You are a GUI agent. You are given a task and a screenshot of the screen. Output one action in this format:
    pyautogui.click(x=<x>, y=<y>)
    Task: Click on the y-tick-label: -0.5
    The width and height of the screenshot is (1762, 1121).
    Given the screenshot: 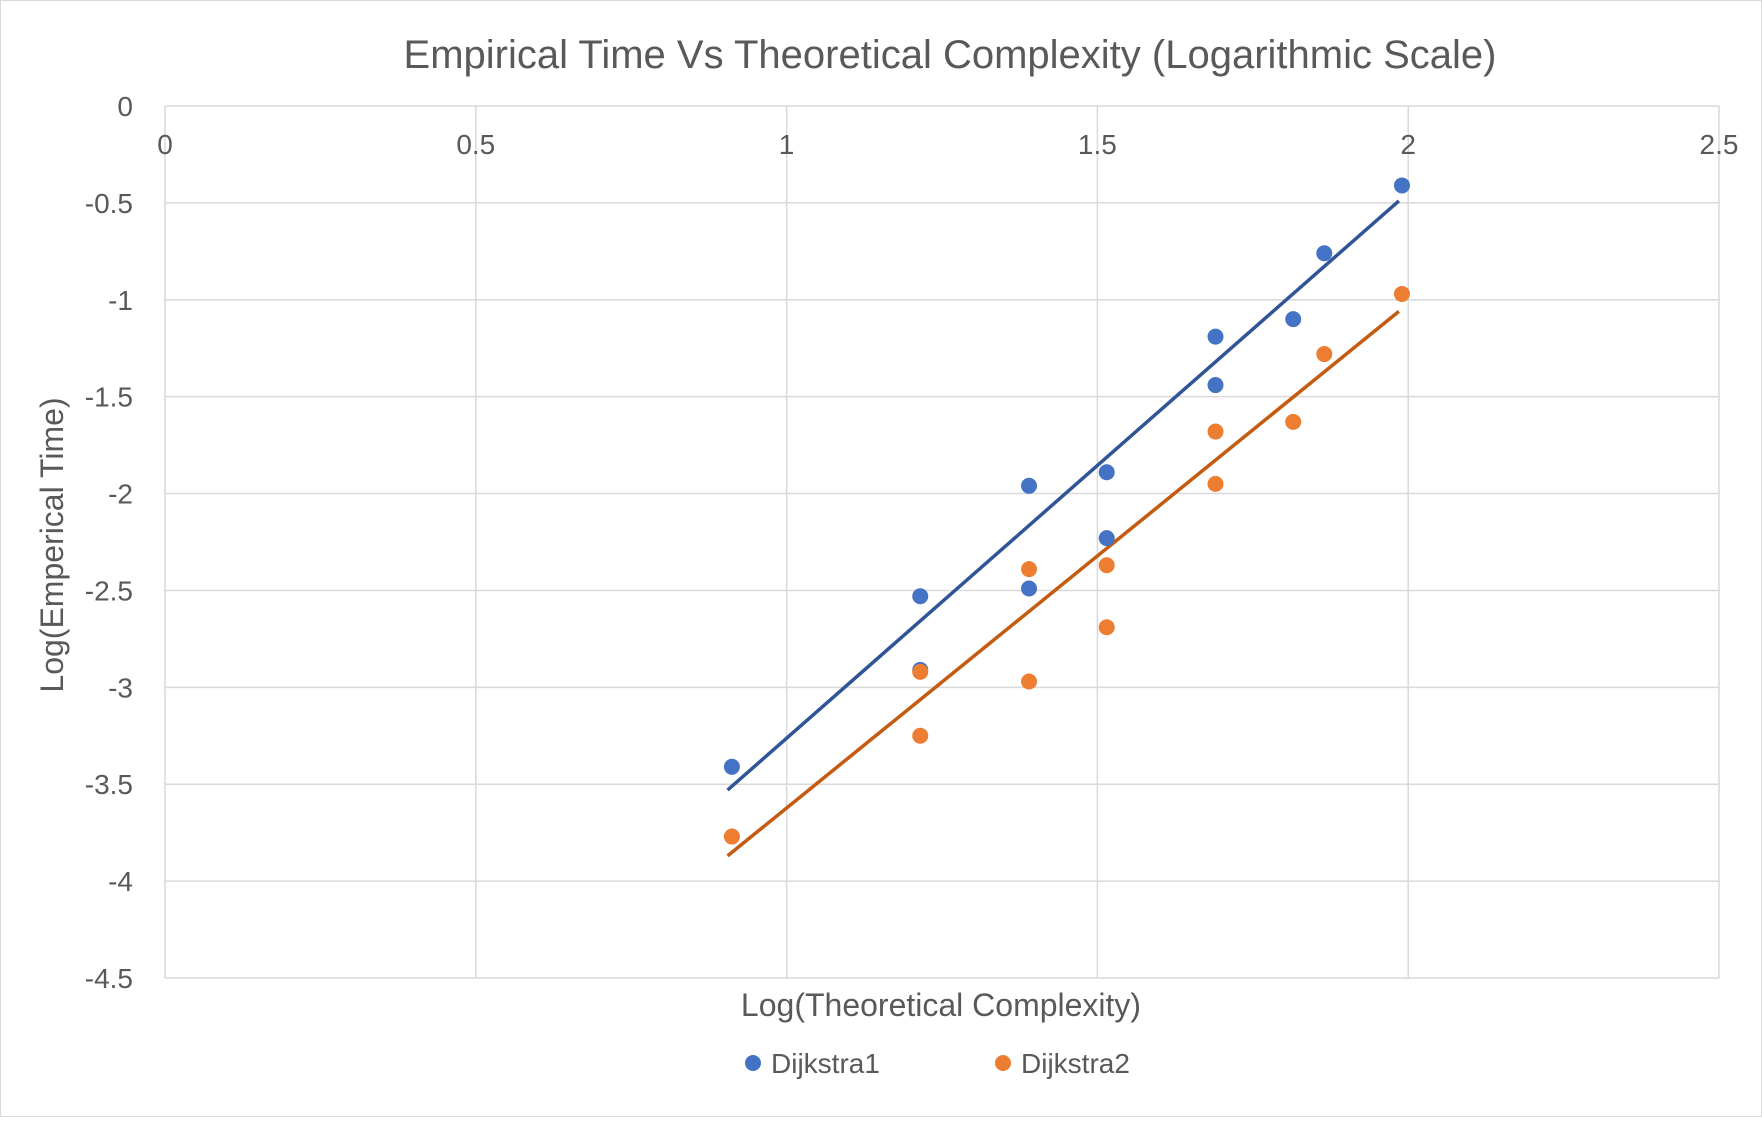 What is the action you would take?
    pyautogui.click(x=109, y=203)
    